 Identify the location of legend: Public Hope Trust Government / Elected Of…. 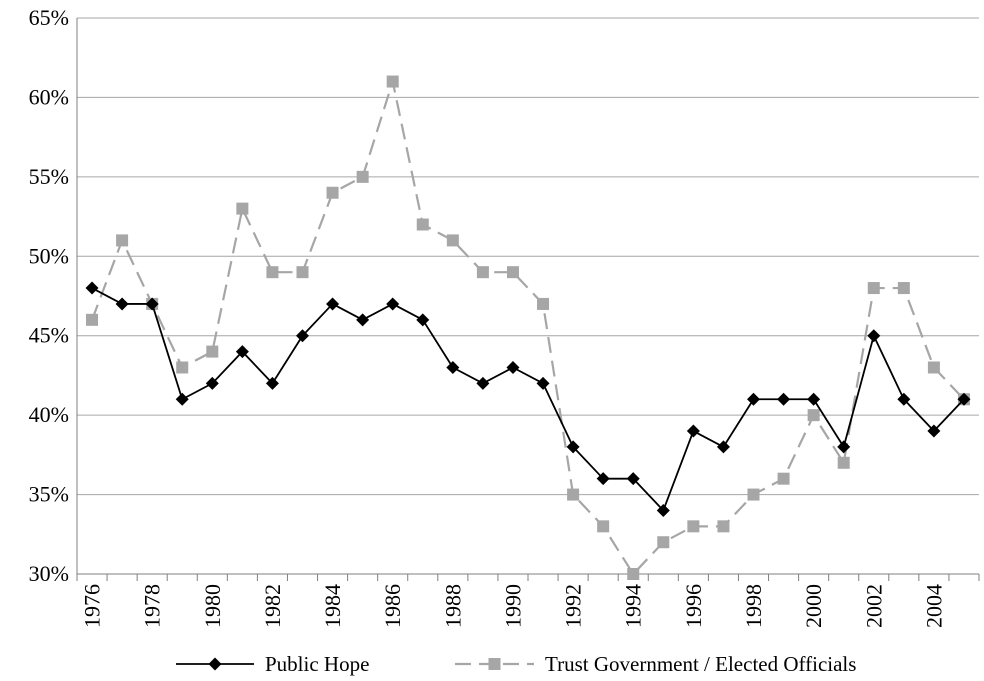
(516, 664).